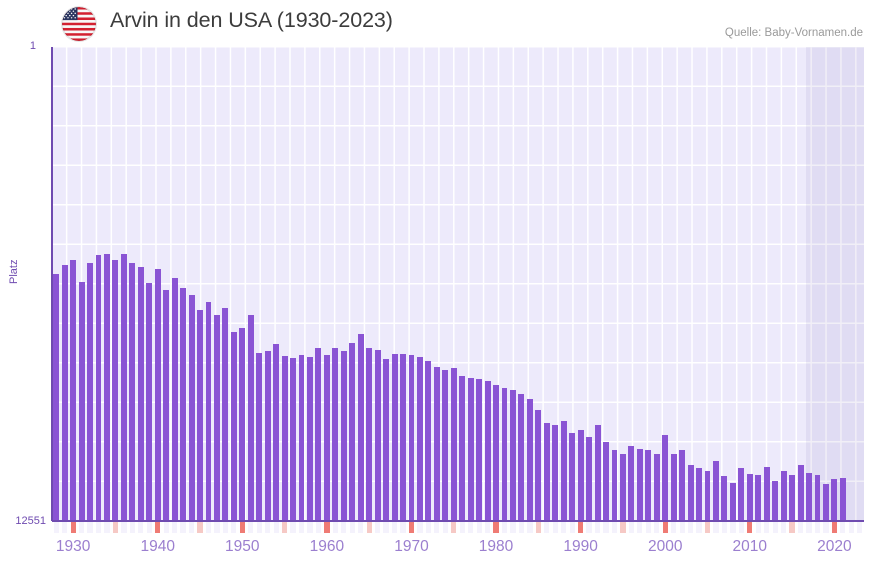 This screenshot has height=567, width=873. I want to click on x-axis-tick-2020, so click(834, 527).